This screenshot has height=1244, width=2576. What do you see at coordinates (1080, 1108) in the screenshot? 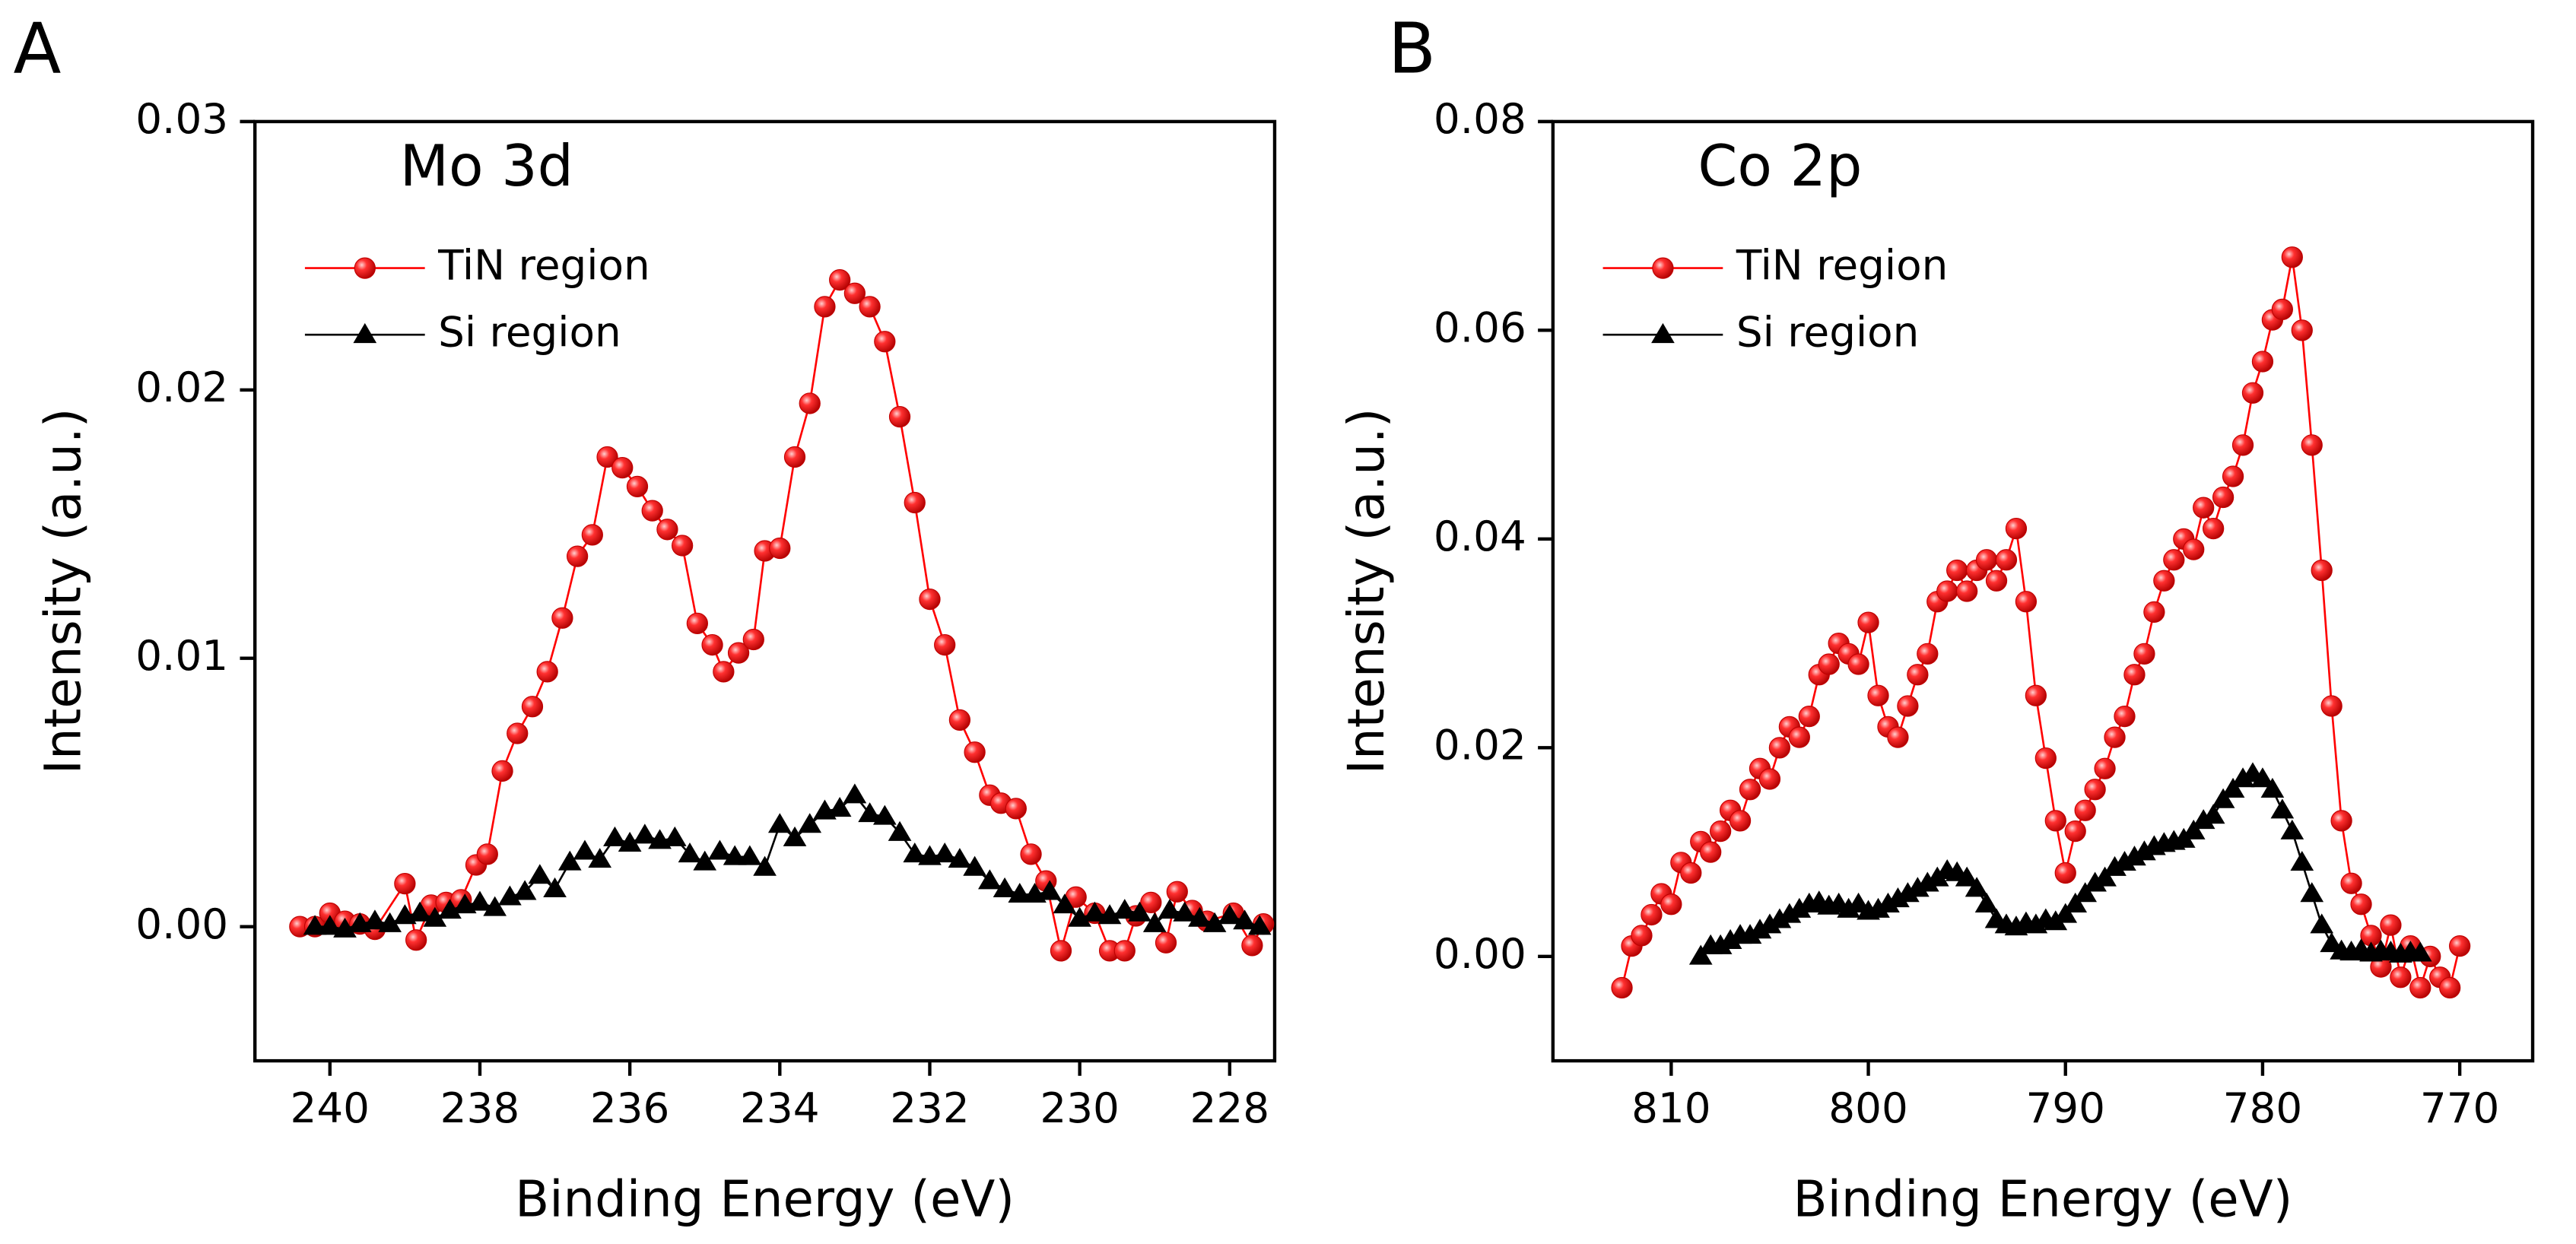
I see `x-tick-label: 230` at bounding box center [1080, 1108].